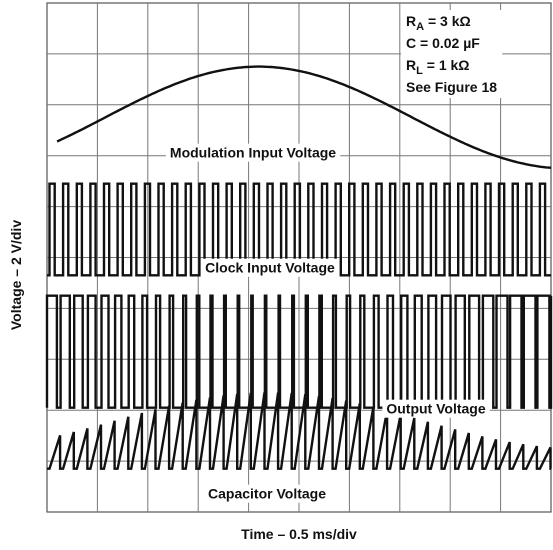  I want to click on annotation-line-2: C = 0.02 µF, so click(443, 43).